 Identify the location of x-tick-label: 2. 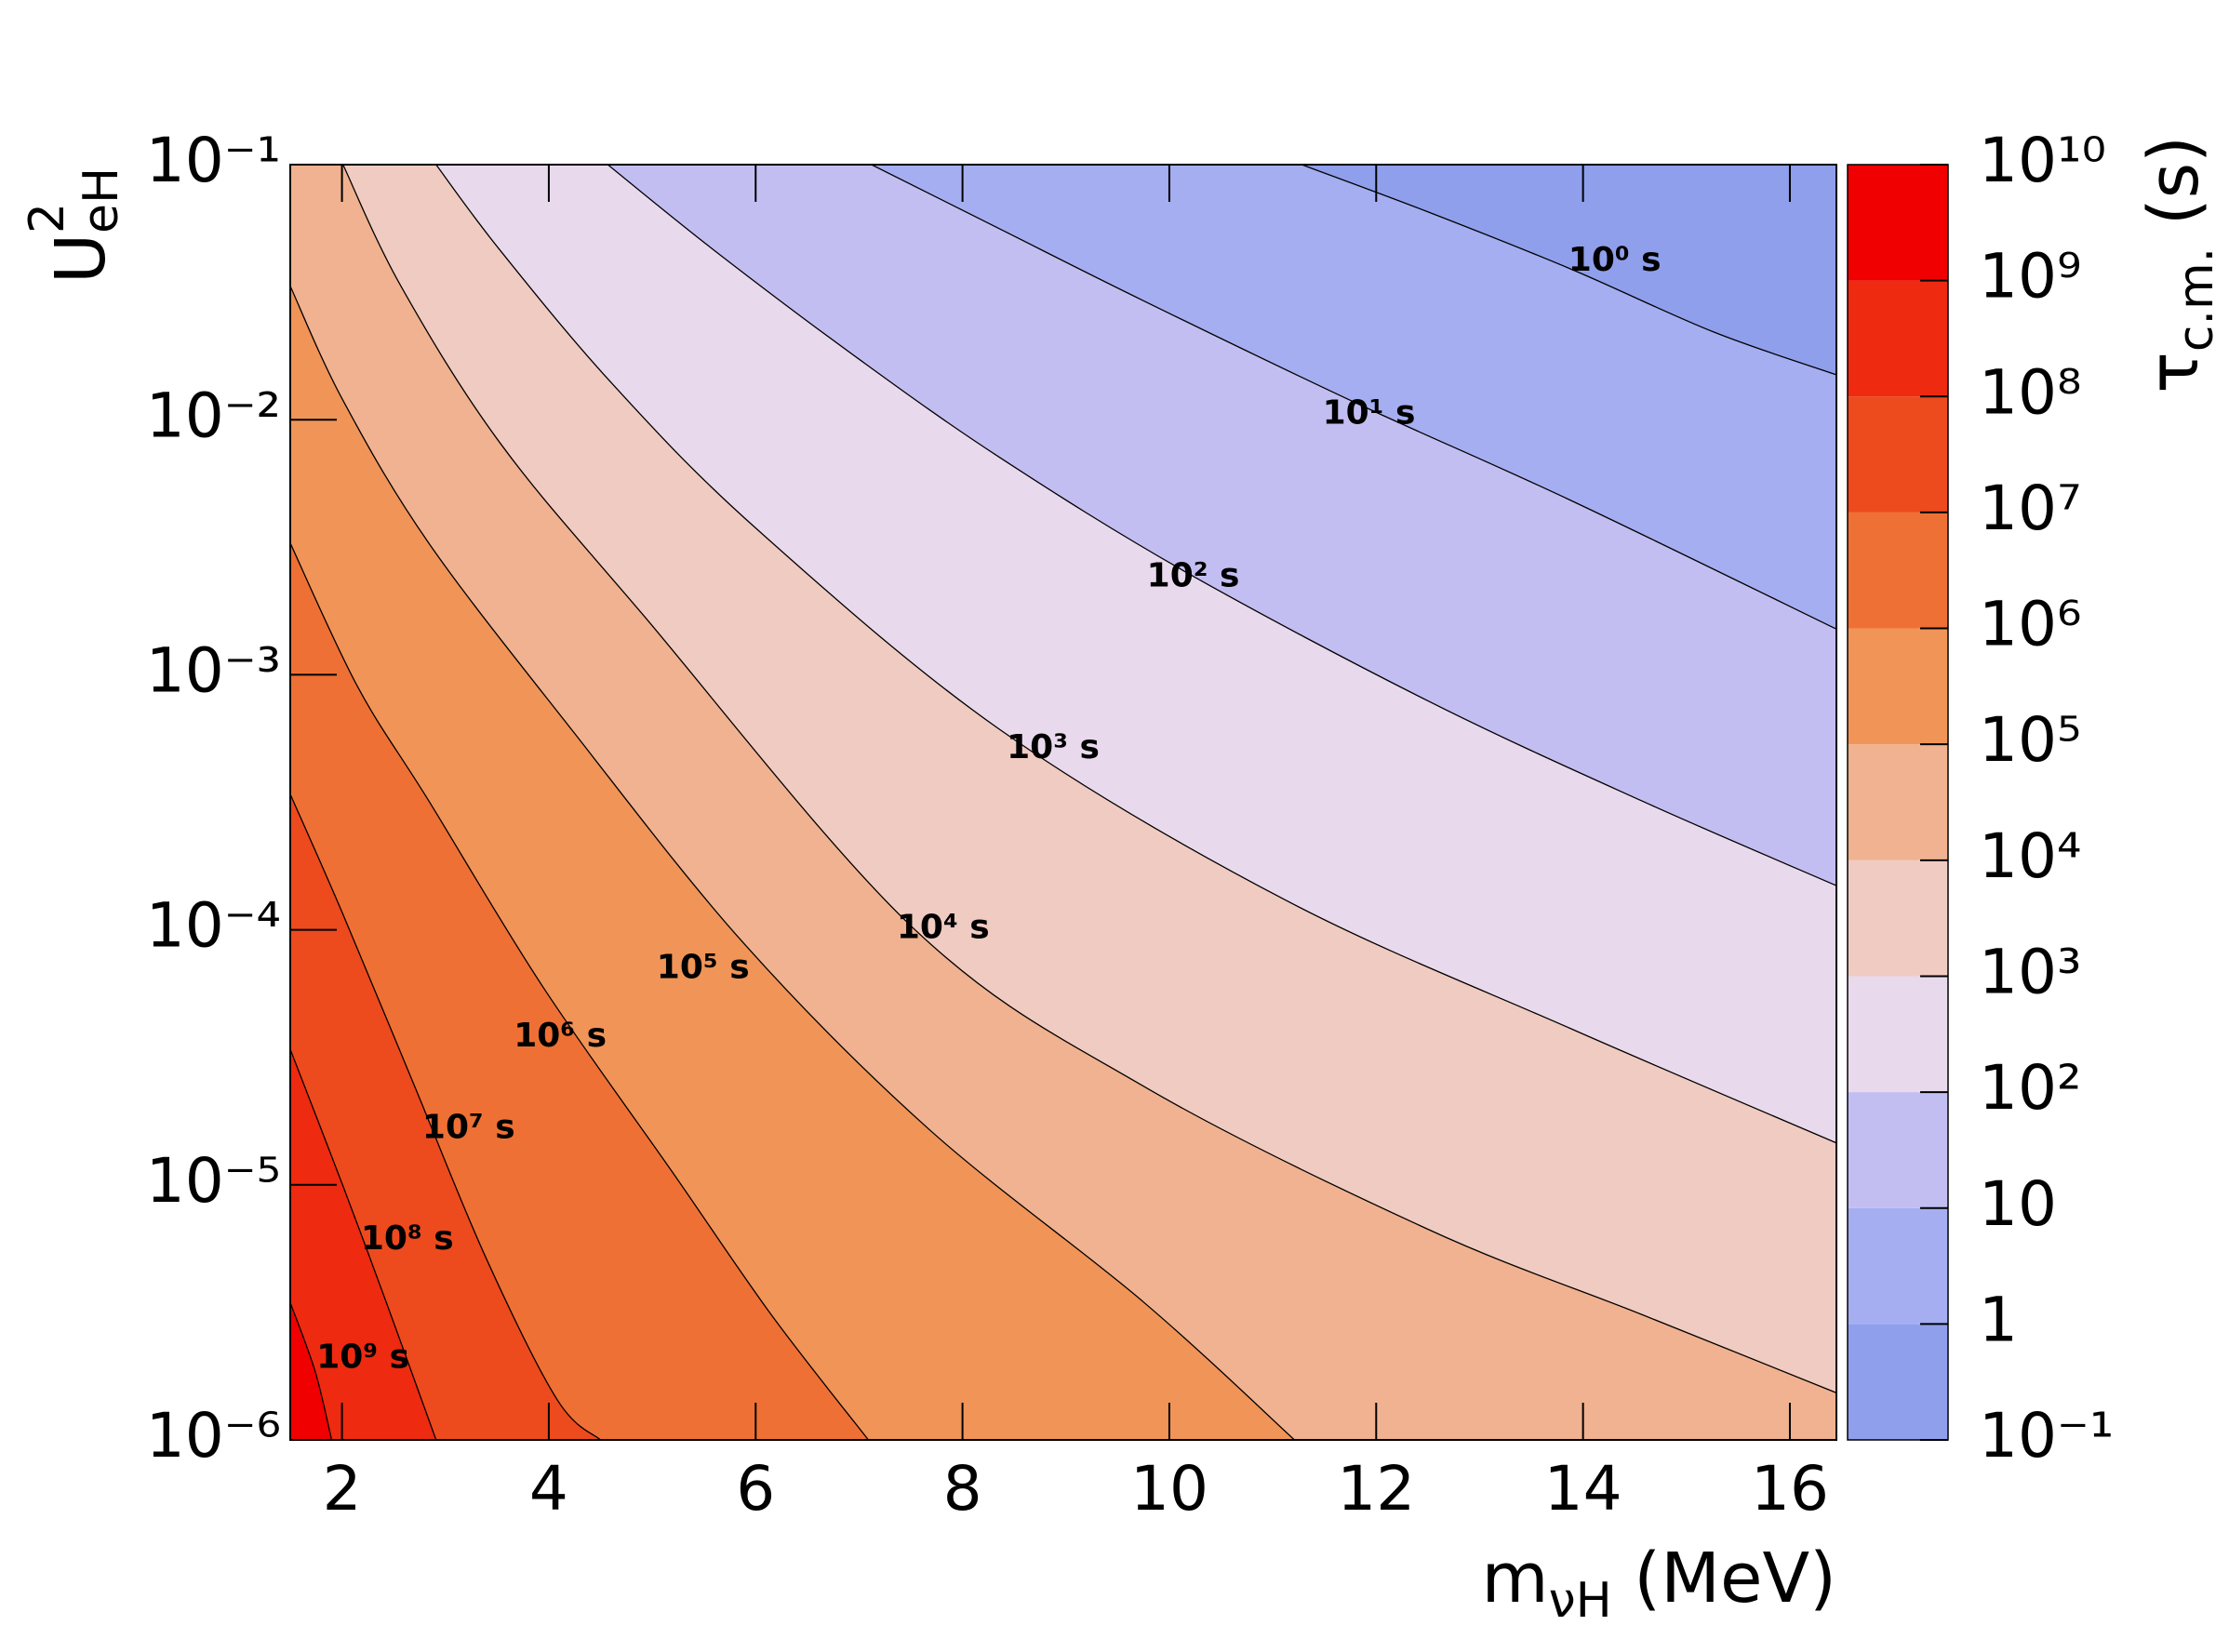
(342, 1489).